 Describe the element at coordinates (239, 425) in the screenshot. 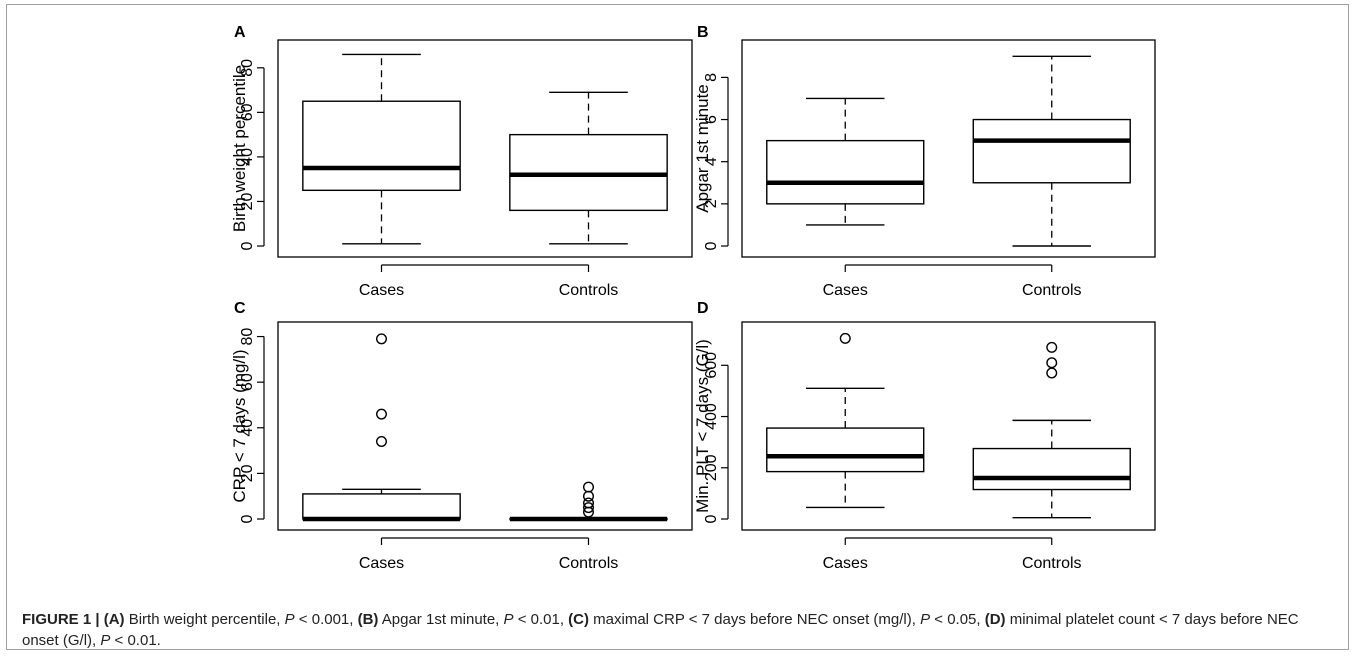

I see `y-axis-label: CRP < 7 days (mg/l)` at that location.